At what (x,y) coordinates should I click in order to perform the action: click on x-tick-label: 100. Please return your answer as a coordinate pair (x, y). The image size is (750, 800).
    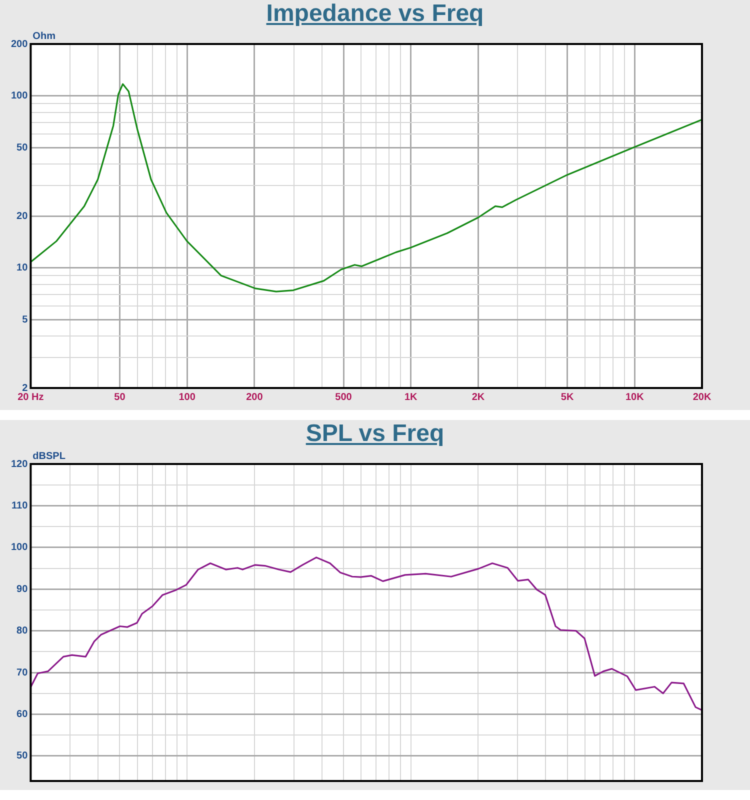
    Looking at the image, I should click on (187, 397).